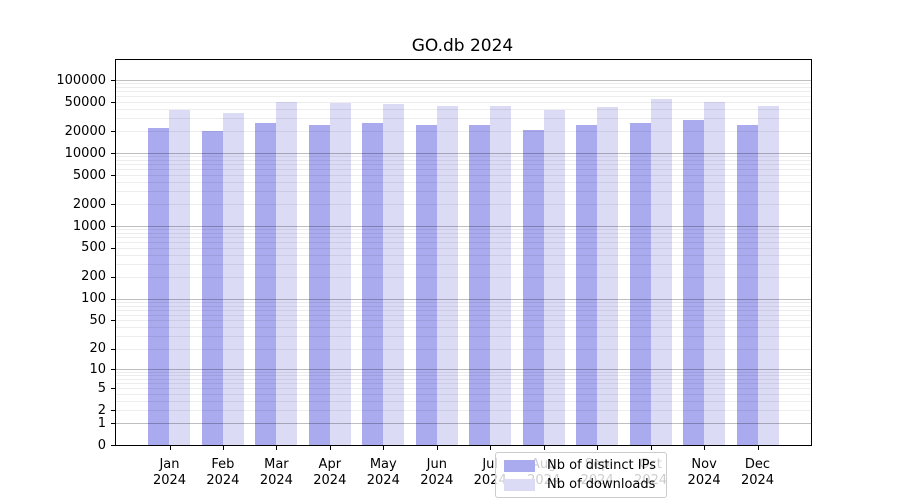 Image resolution: width=900 pixels, height=500 pixels. What do you see at coordinates (601, 484) in the screenshot?
I see `legend-label-downloads: Nb of downloads` at bounding box center [601, 484].